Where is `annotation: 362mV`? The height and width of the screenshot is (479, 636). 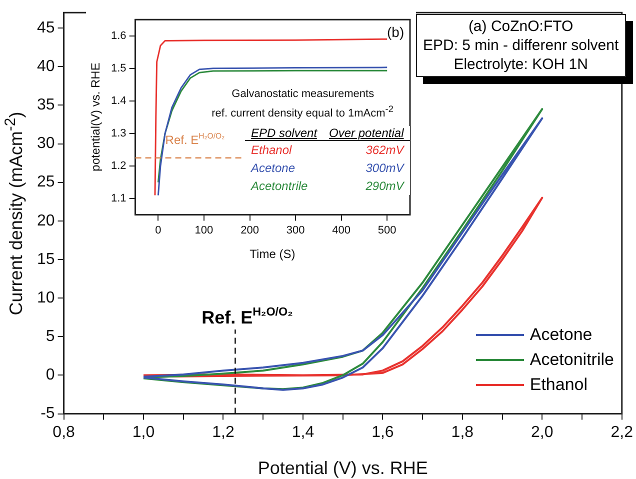
annotation: 362mV is located at coordinates (385, 150).